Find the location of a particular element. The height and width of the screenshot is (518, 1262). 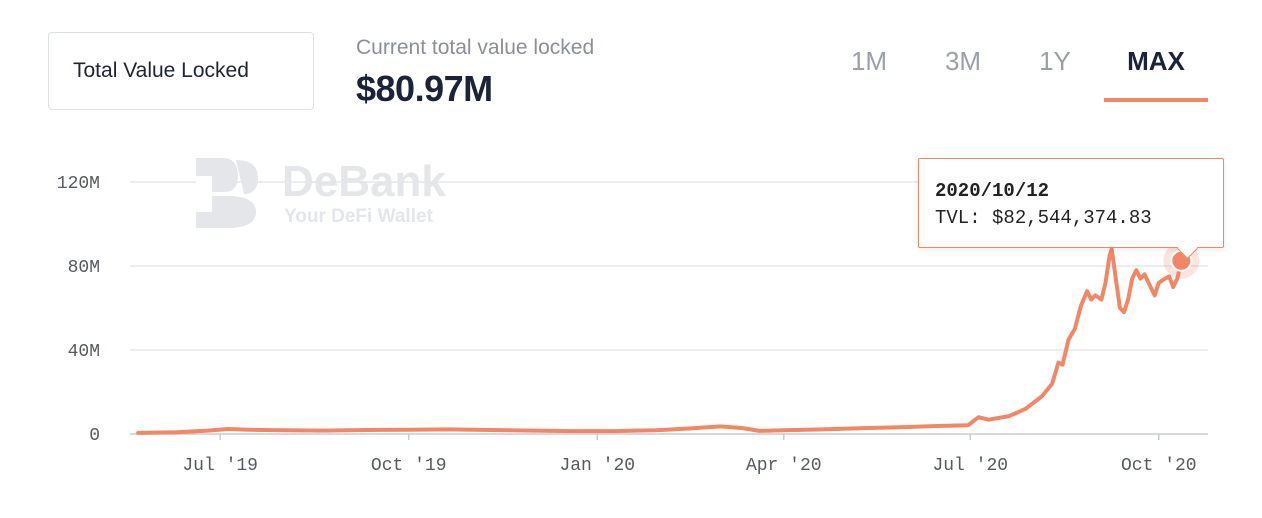

y-tick-label: 0 is located at coordinates (94, 436).